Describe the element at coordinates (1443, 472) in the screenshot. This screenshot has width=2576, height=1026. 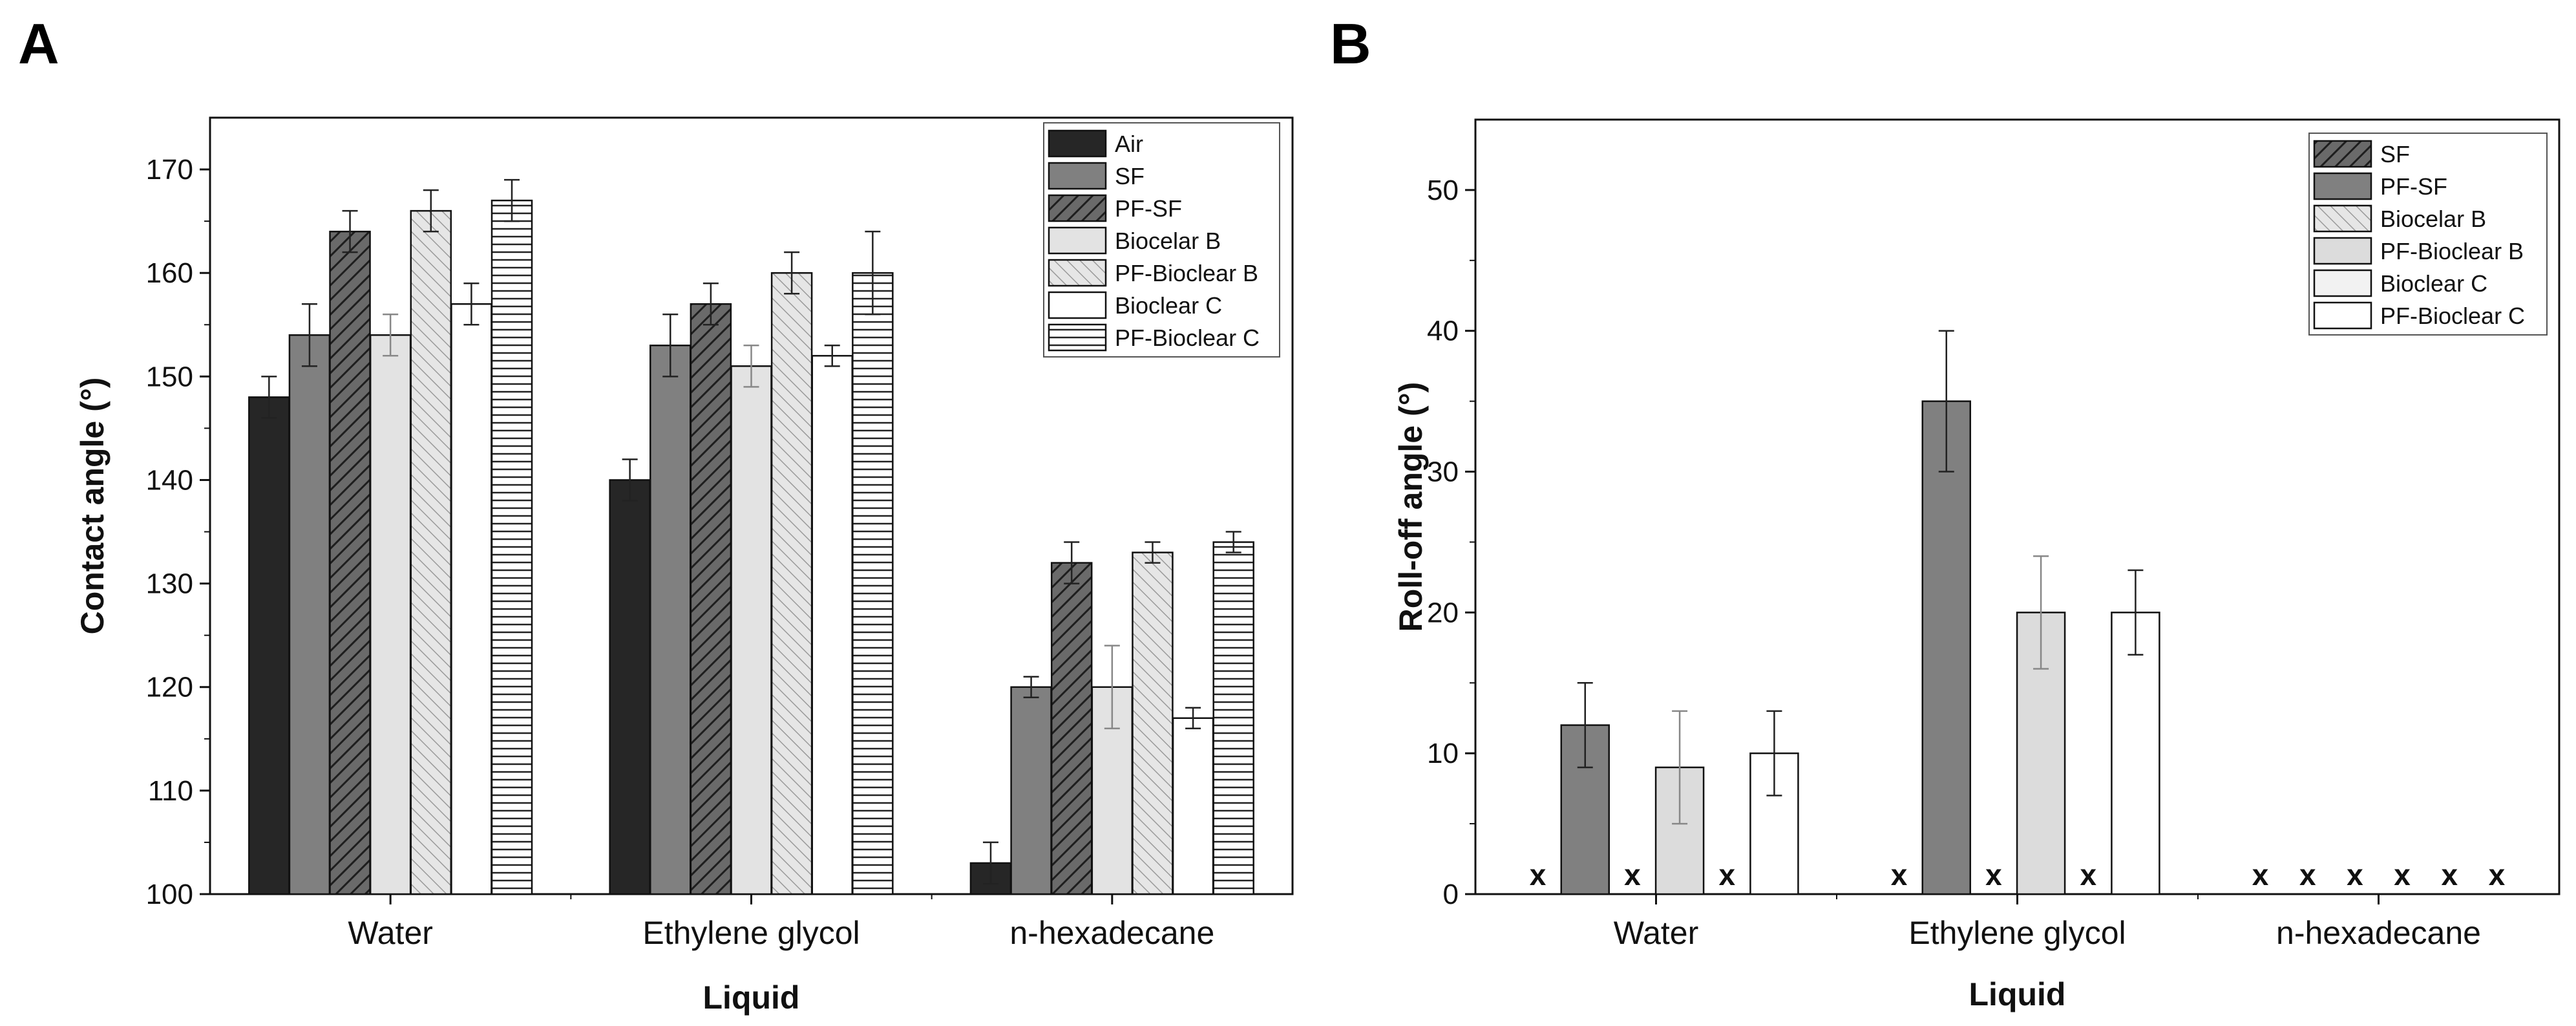
I see `y-tick-label: 30` at that location.